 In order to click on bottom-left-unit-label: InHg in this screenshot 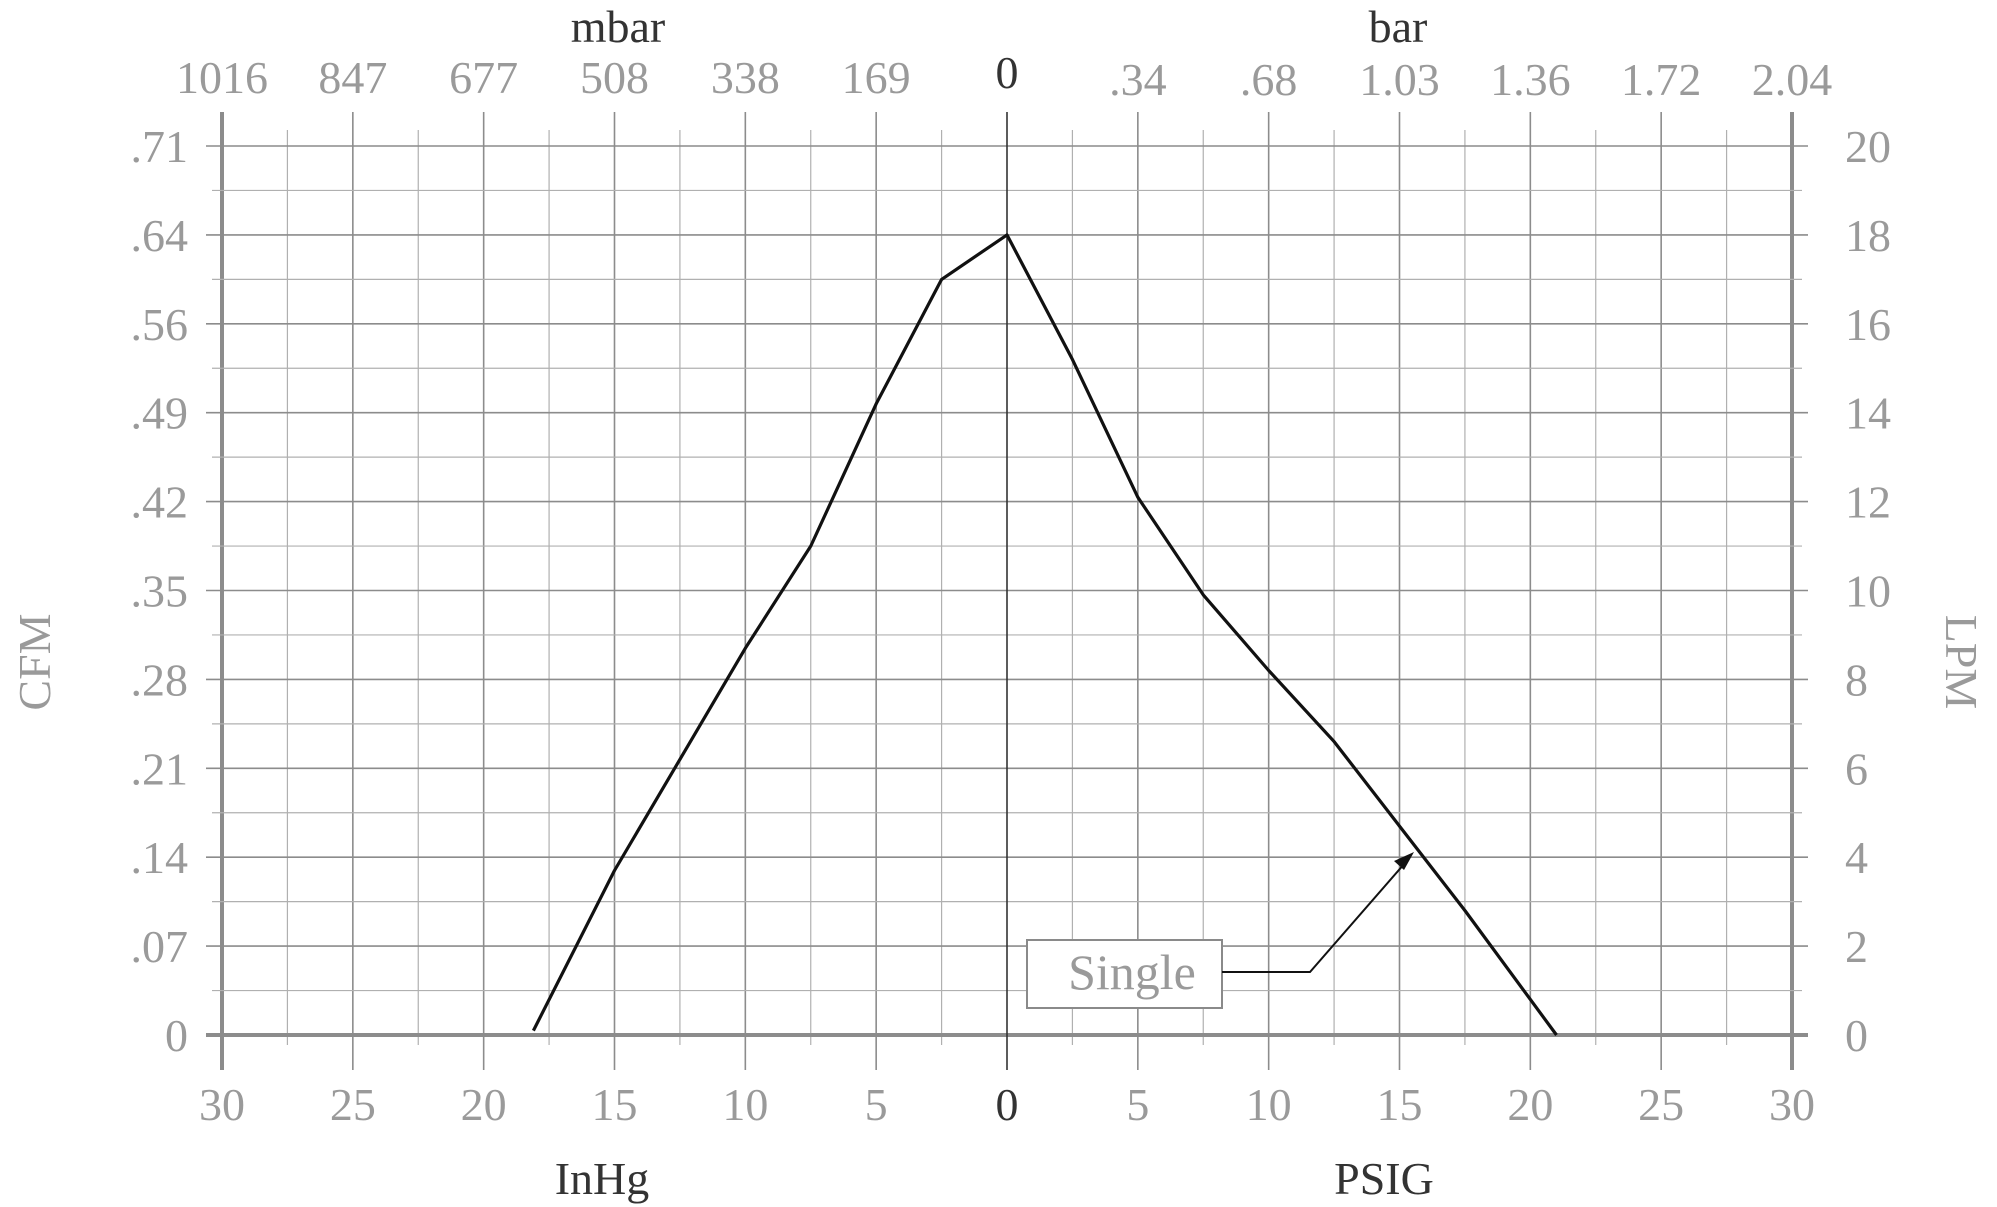, I will do `click(602, 1178)`.